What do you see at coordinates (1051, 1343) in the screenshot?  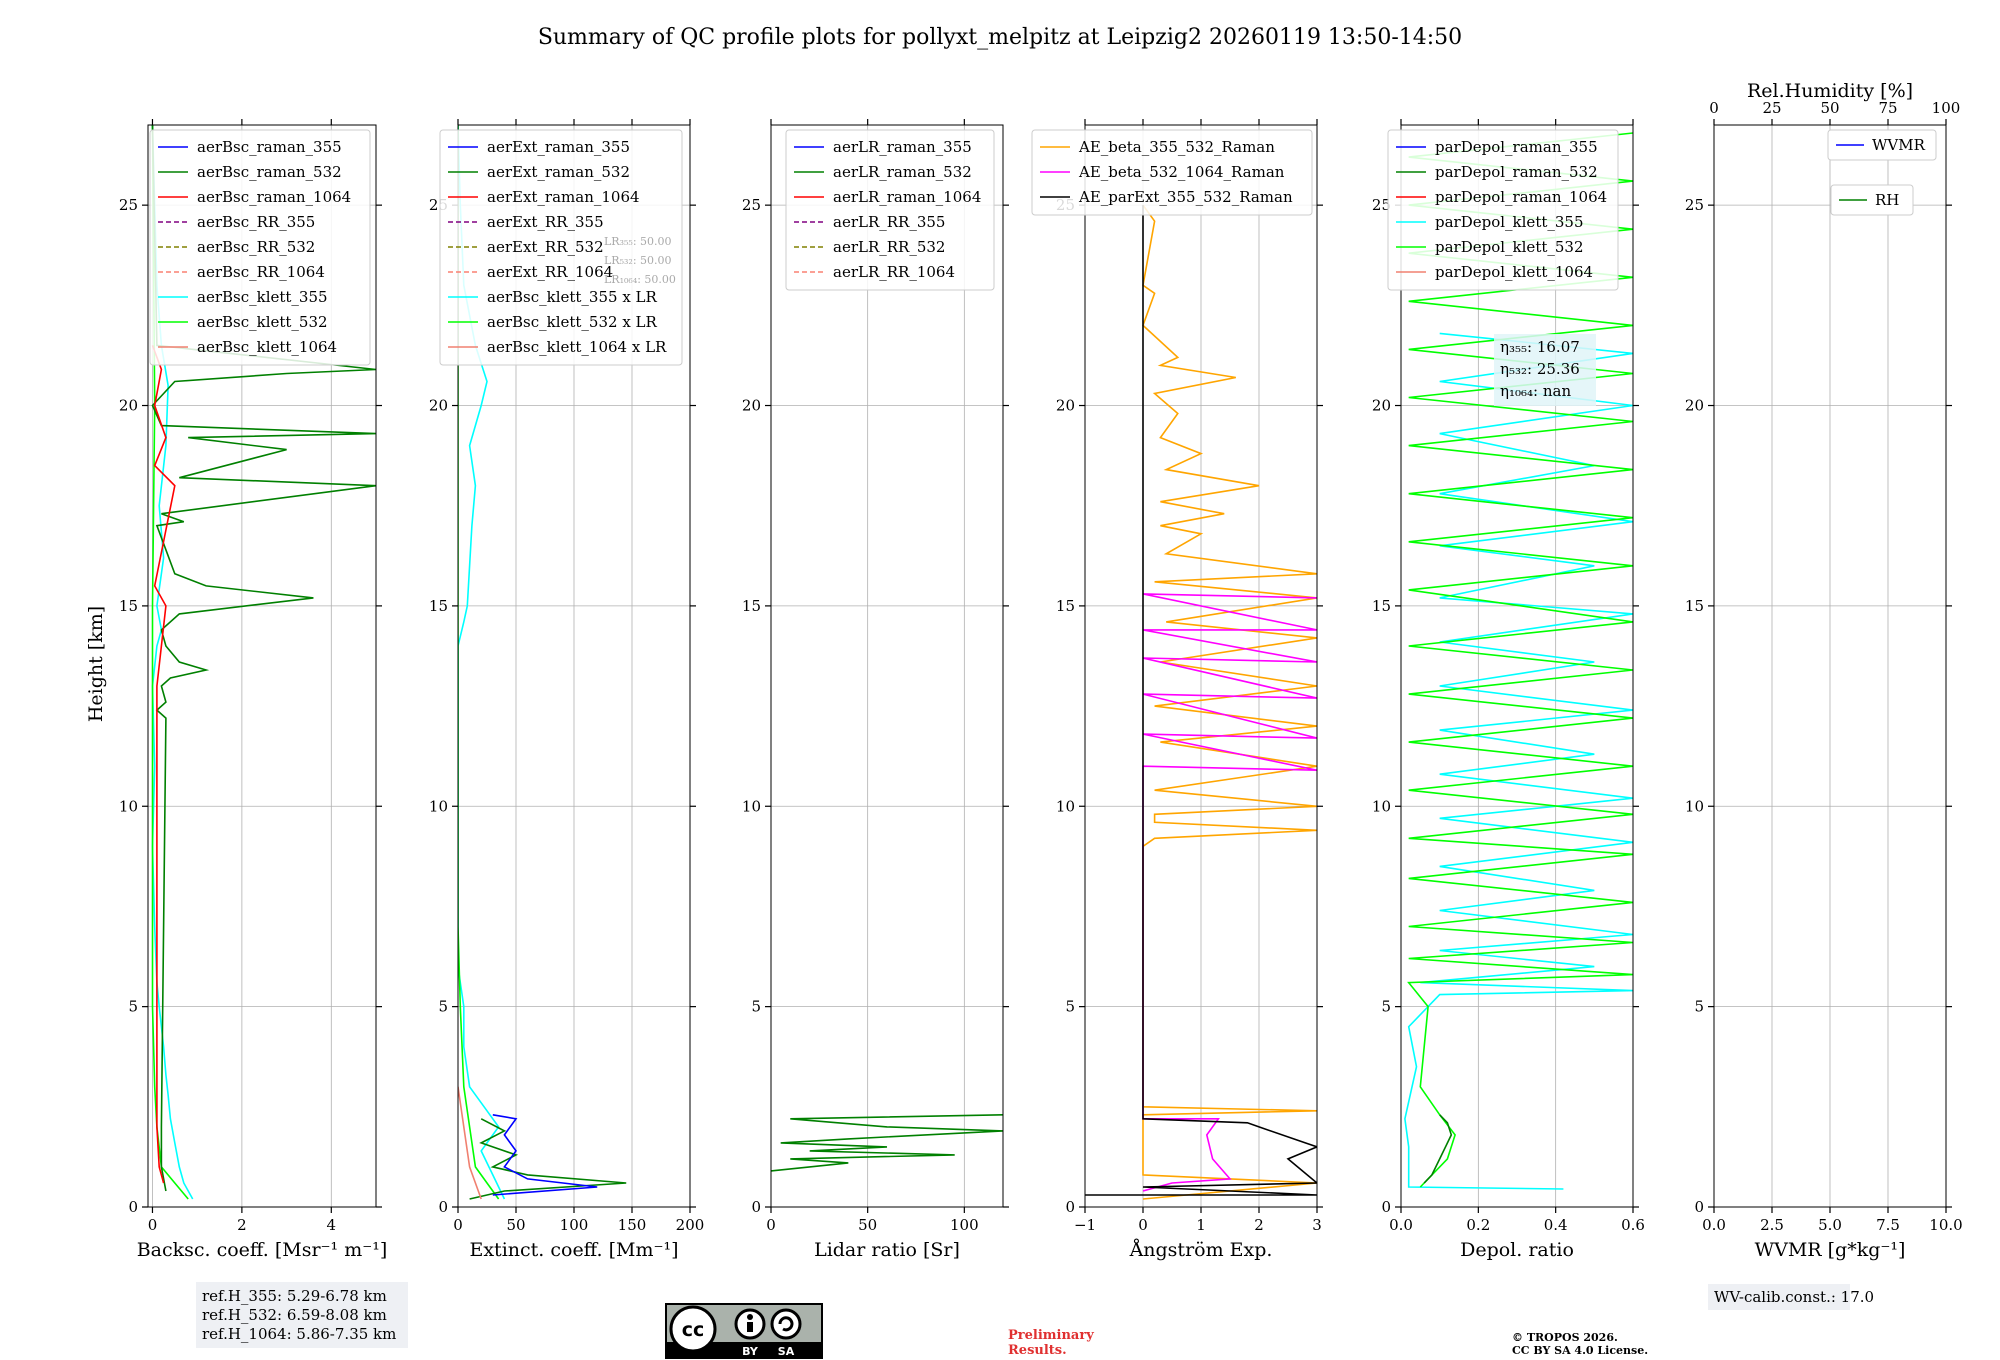 I see `preliminary-note: Preliminary Results.` at bounding box center [1051, 1343].